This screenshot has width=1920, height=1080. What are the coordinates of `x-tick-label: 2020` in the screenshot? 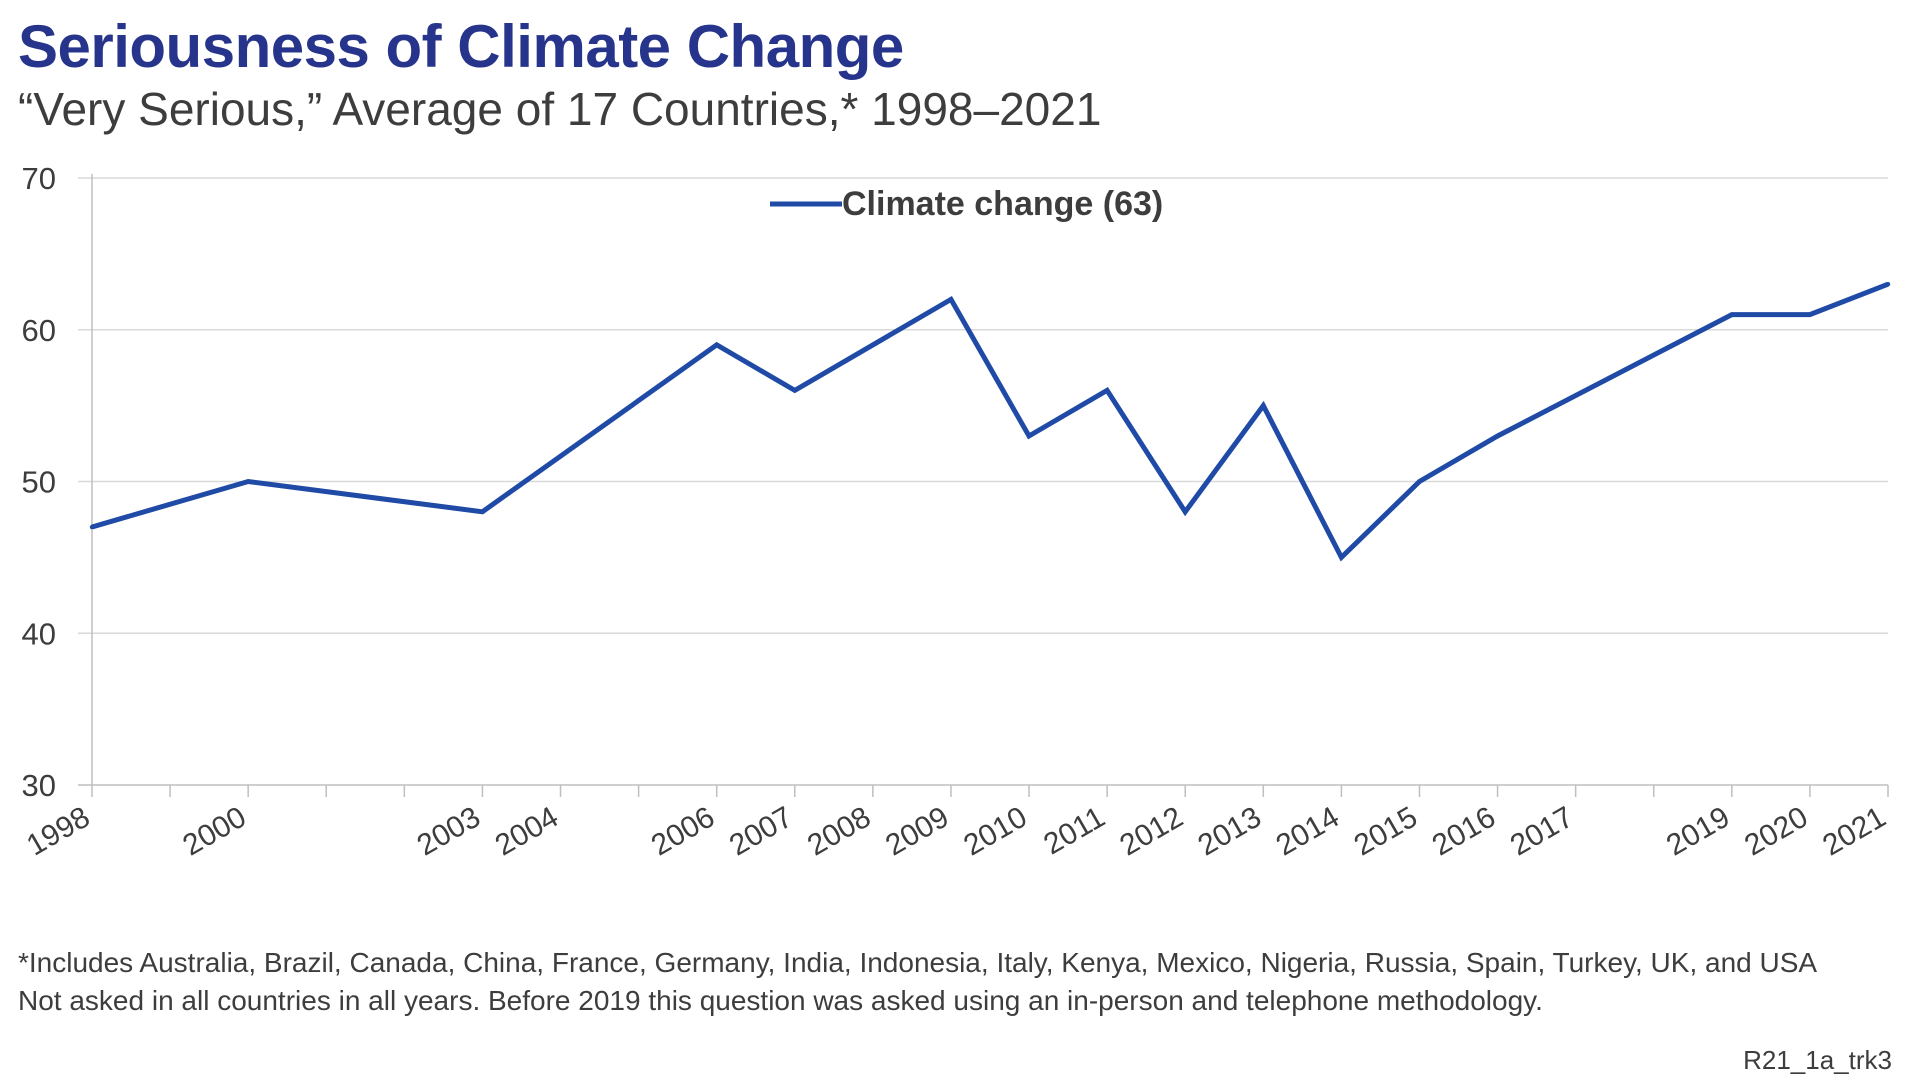 It's located at (1776, 831).